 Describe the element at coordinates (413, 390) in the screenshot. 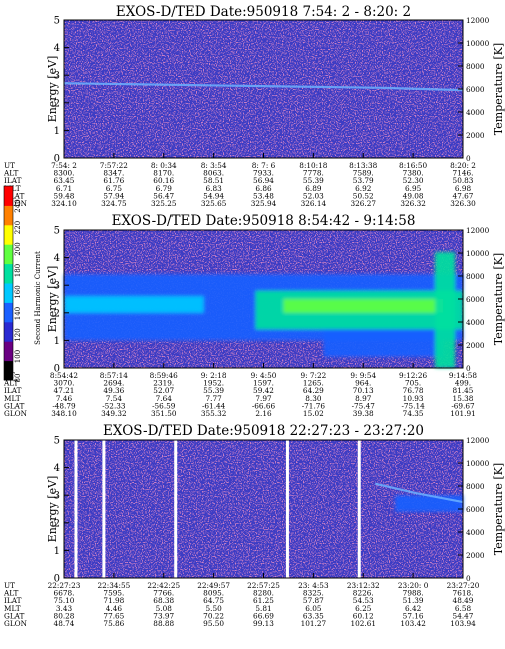

I see `table-cell: 76.78` at that location.